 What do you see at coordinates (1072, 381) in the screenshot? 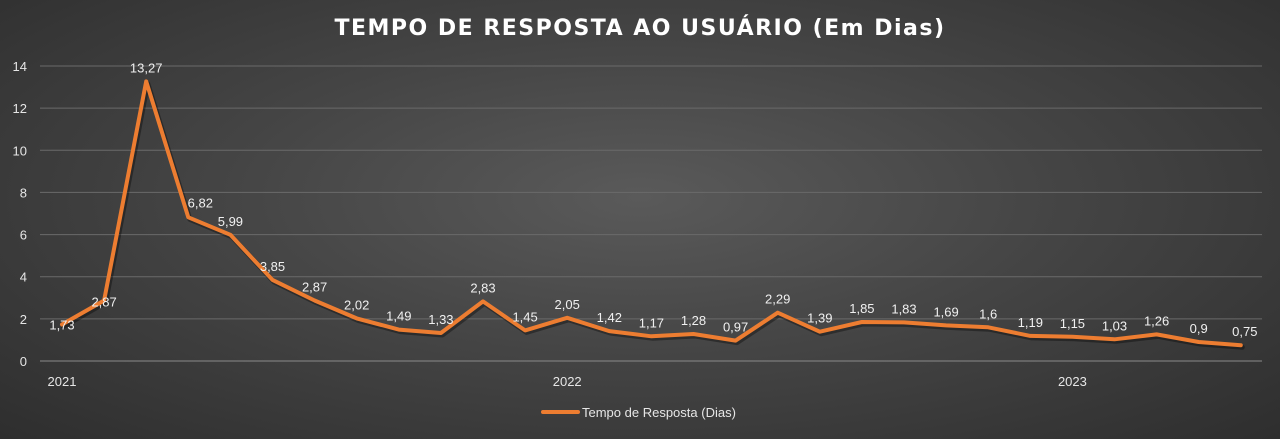
I see `x-tick-label: 2023` at bounding box center [1072, 381].